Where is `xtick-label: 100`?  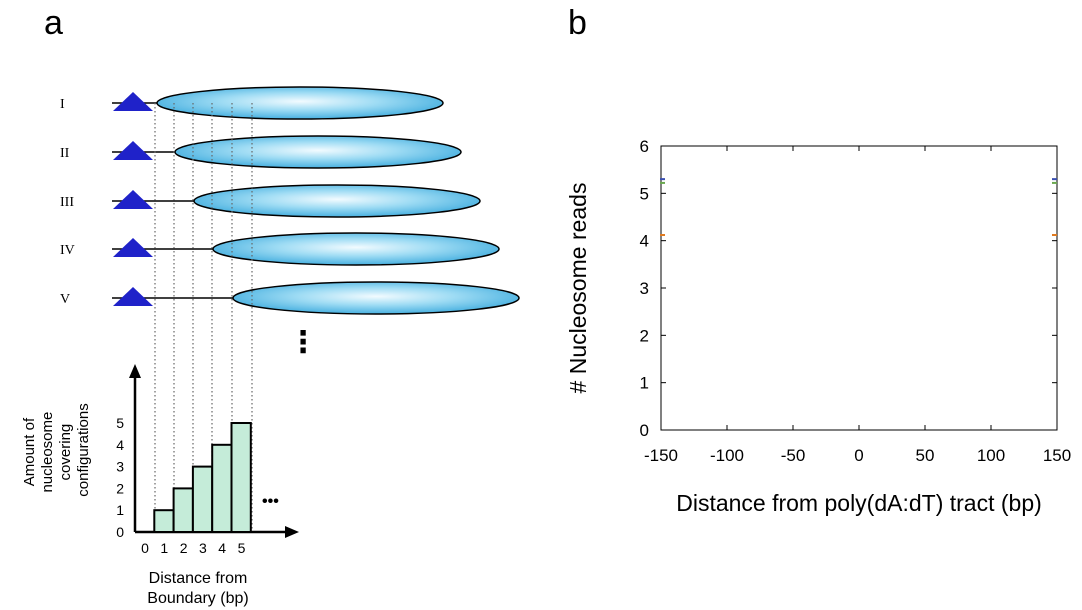
xtick-label: 100 is located at coordinates (991, 455).